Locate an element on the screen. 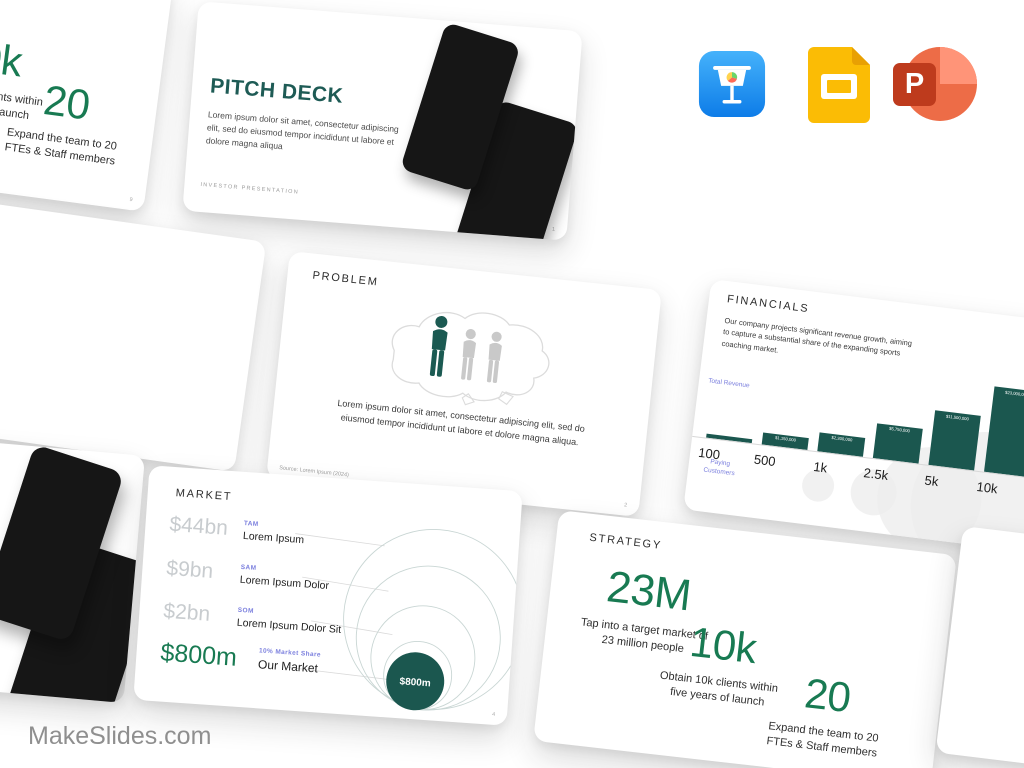  bar-value-label: $2,300,000 is located at coordinates (842, 438).